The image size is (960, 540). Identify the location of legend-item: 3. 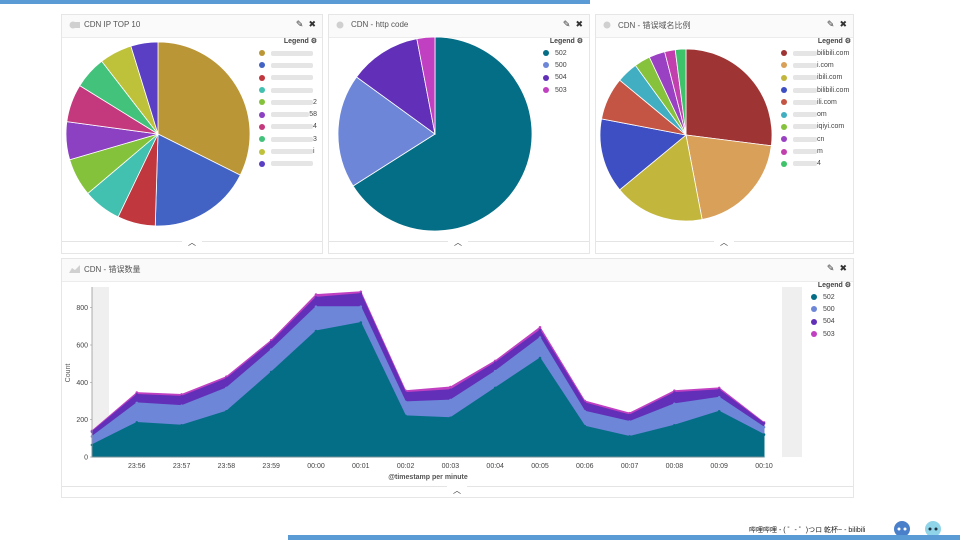
(288, 139).